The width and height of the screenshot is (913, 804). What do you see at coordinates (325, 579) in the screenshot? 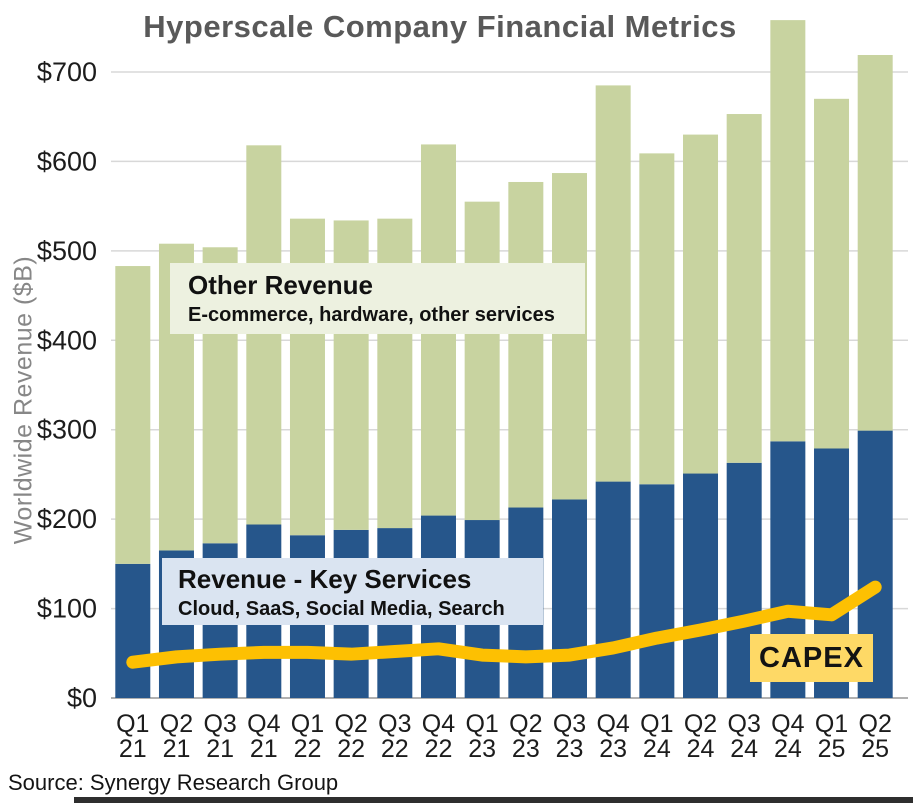
I see `legend-key-services-title: Revenue - Key Services` at bounding box center [325, 579].